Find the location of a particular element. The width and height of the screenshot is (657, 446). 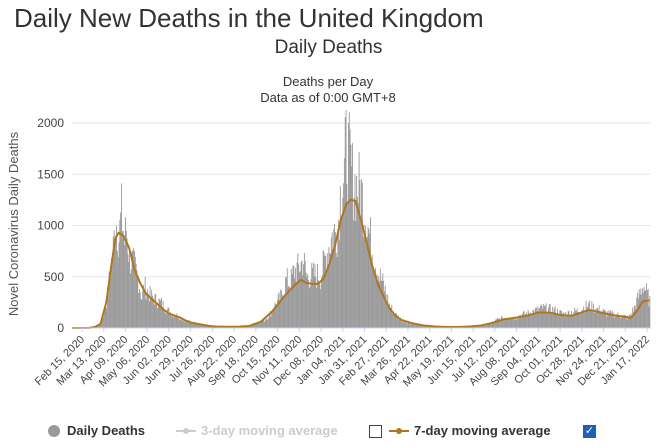

legend-item-7-day-average: 7-day moving average is located at coordinates (469, 430).